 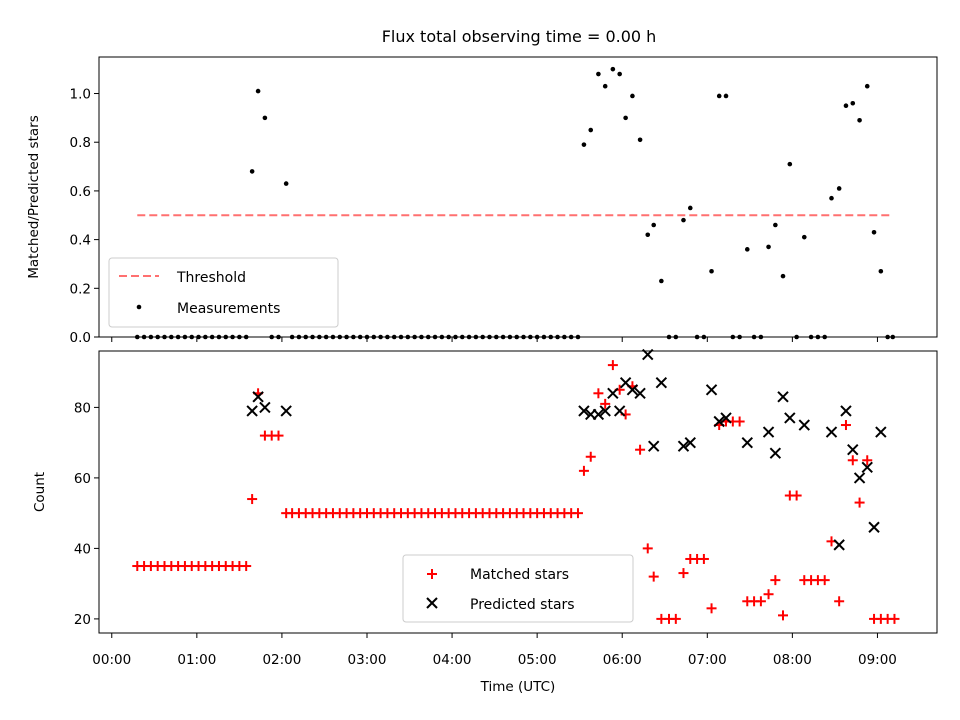 I want to click on x-tick-label: 07:00, so click(x=707, y=660).